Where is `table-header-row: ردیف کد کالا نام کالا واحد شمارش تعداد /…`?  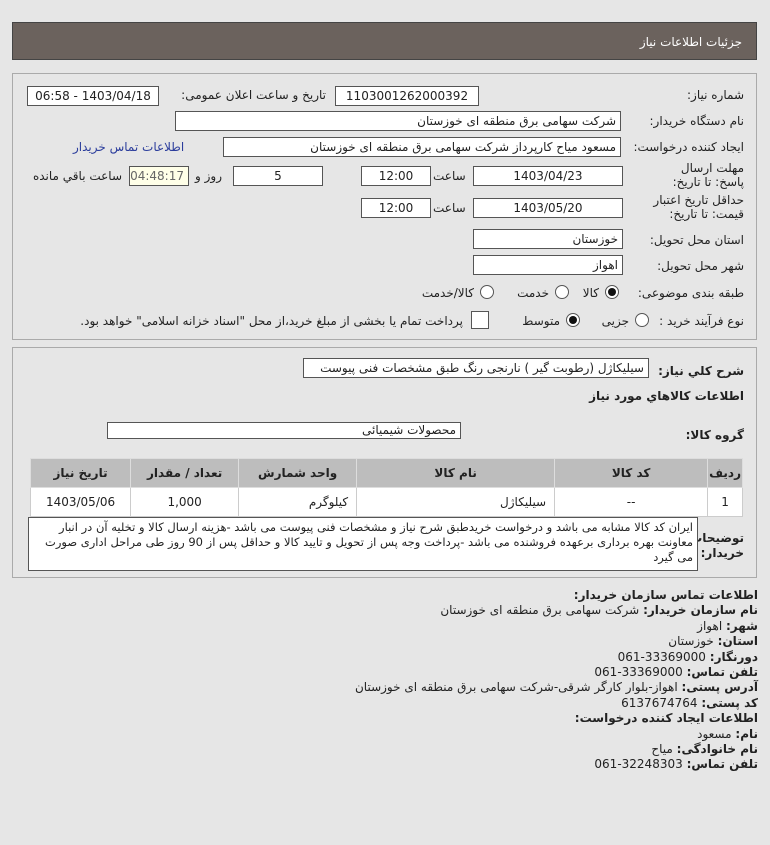
table-header-row: ردیف کد کالا نام کالا واحد شمارش تعداد /… is located at coordinates (386, 473).